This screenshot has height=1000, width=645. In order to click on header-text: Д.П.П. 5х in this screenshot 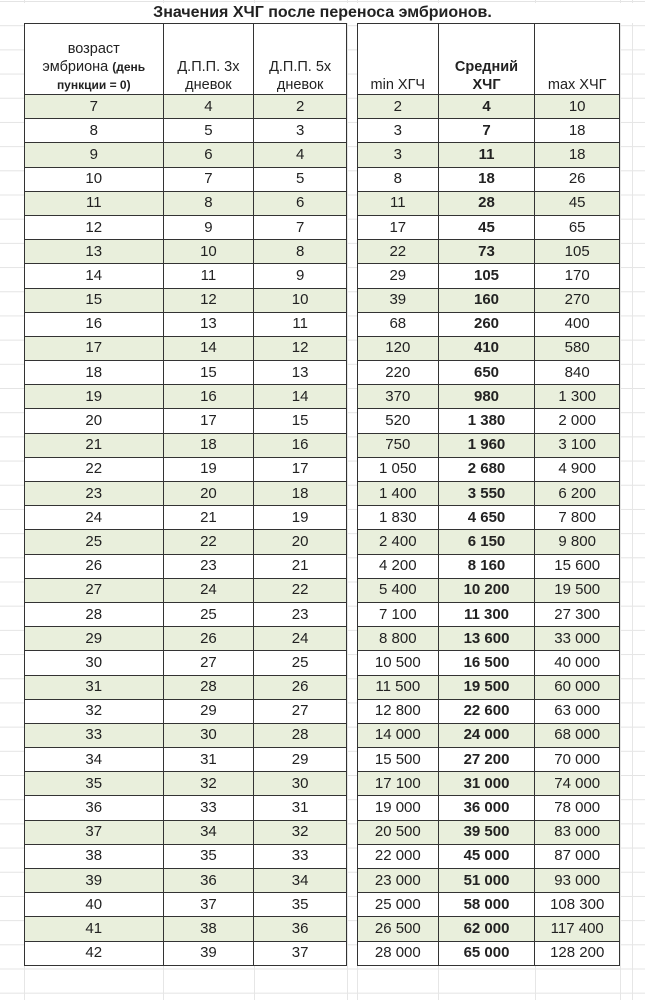, I will do `click(300, 67)`.